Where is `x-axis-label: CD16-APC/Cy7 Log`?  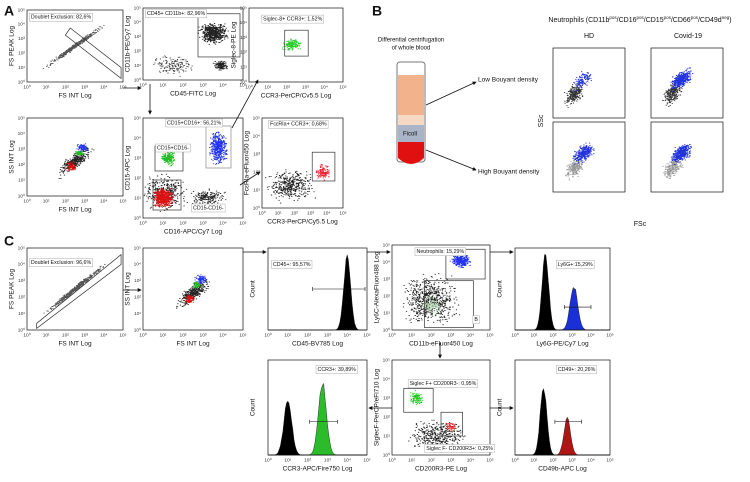 x-axis-label: CD16-APC/Cy7 Log is located at coordinates (193, 232).